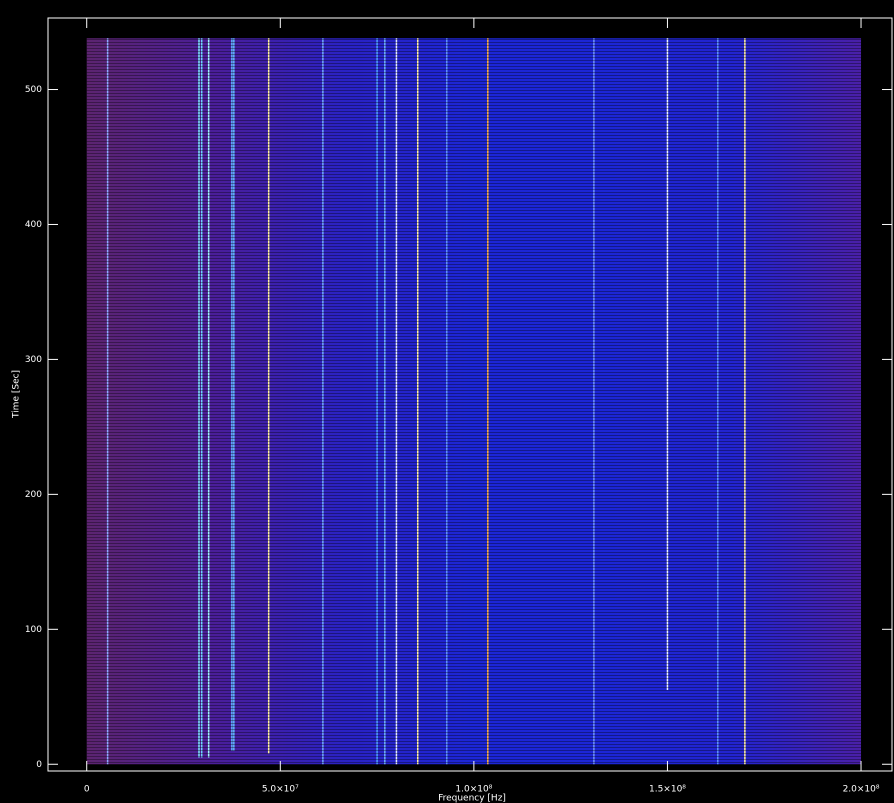 This screenshot has height=803, width=894. Describe the element at coordinates (33, 630) in the screenshot. I see `y-tick-label: 100` at that location.